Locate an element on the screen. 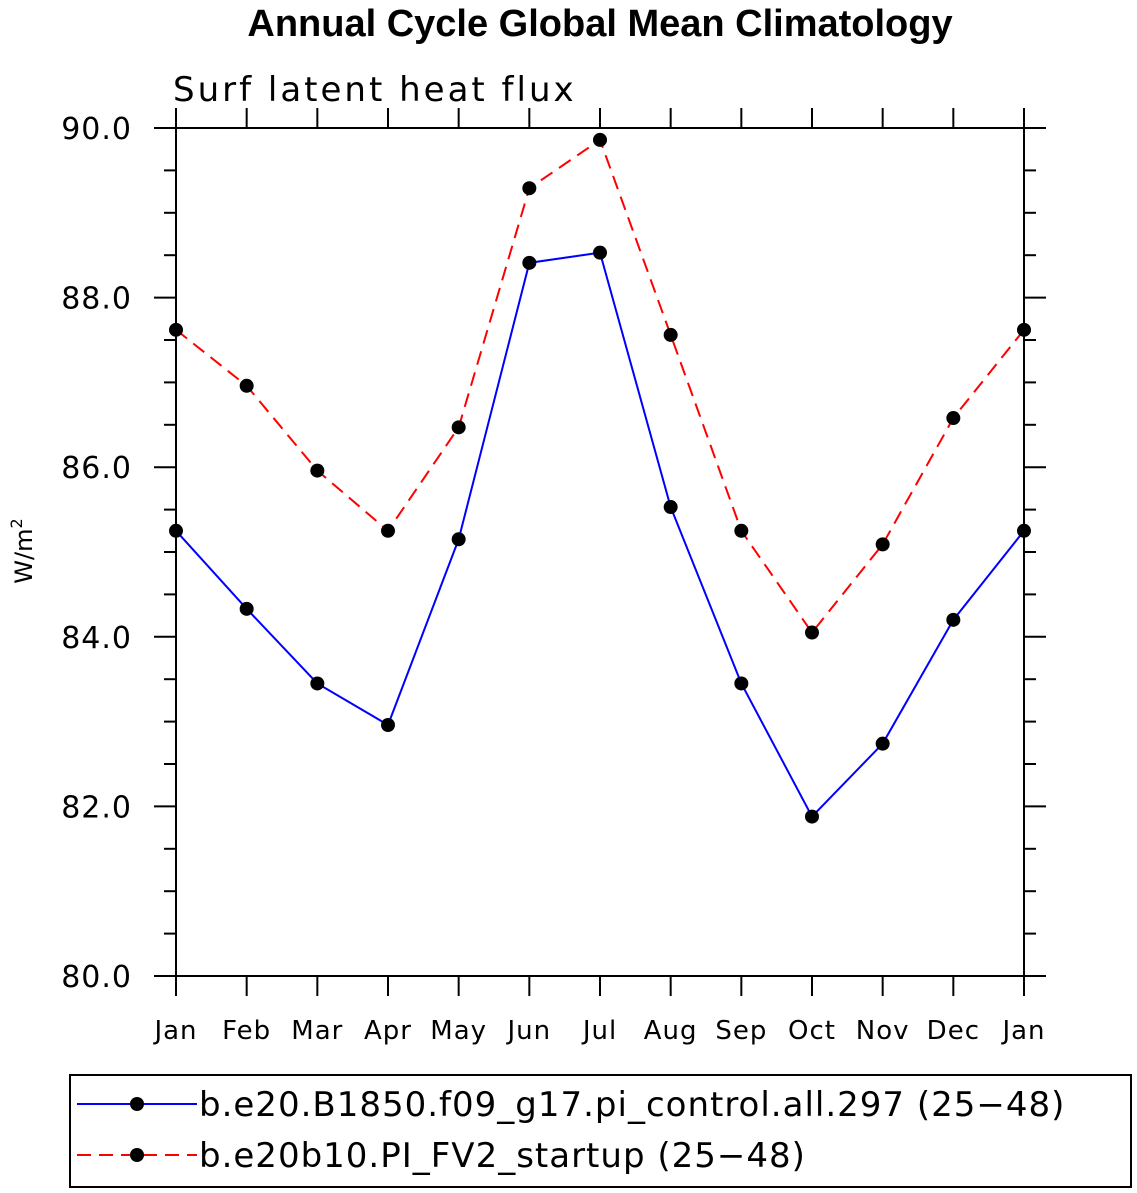  legend-box is located at coordinates (600, 1131).